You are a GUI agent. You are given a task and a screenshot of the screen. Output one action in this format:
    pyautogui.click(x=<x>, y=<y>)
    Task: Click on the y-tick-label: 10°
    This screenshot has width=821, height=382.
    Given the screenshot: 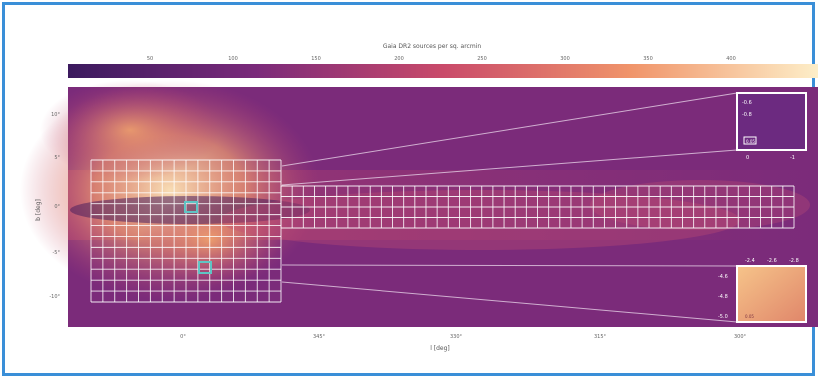 What is the action you would take?
    pyautogui.click(x=55, y=115)
    